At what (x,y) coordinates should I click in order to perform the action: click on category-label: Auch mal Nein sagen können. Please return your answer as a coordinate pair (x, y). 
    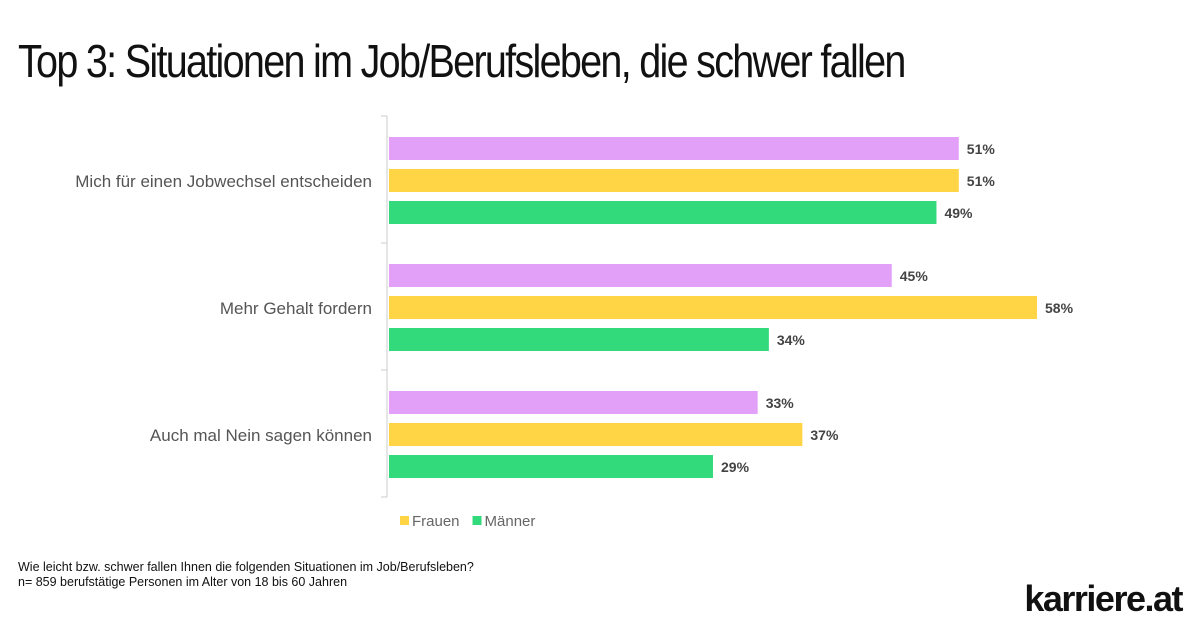
    Looking at the image, I should click on (261, 435).